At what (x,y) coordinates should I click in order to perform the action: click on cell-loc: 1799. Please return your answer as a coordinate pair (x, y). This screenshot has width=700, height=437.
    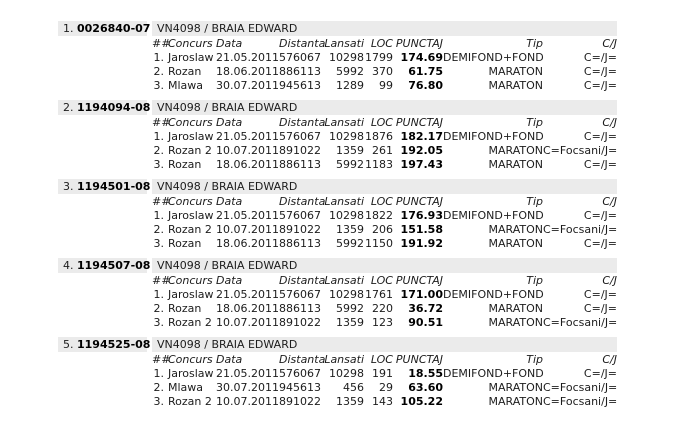
    Looking at the image, I should click on (379, 57).